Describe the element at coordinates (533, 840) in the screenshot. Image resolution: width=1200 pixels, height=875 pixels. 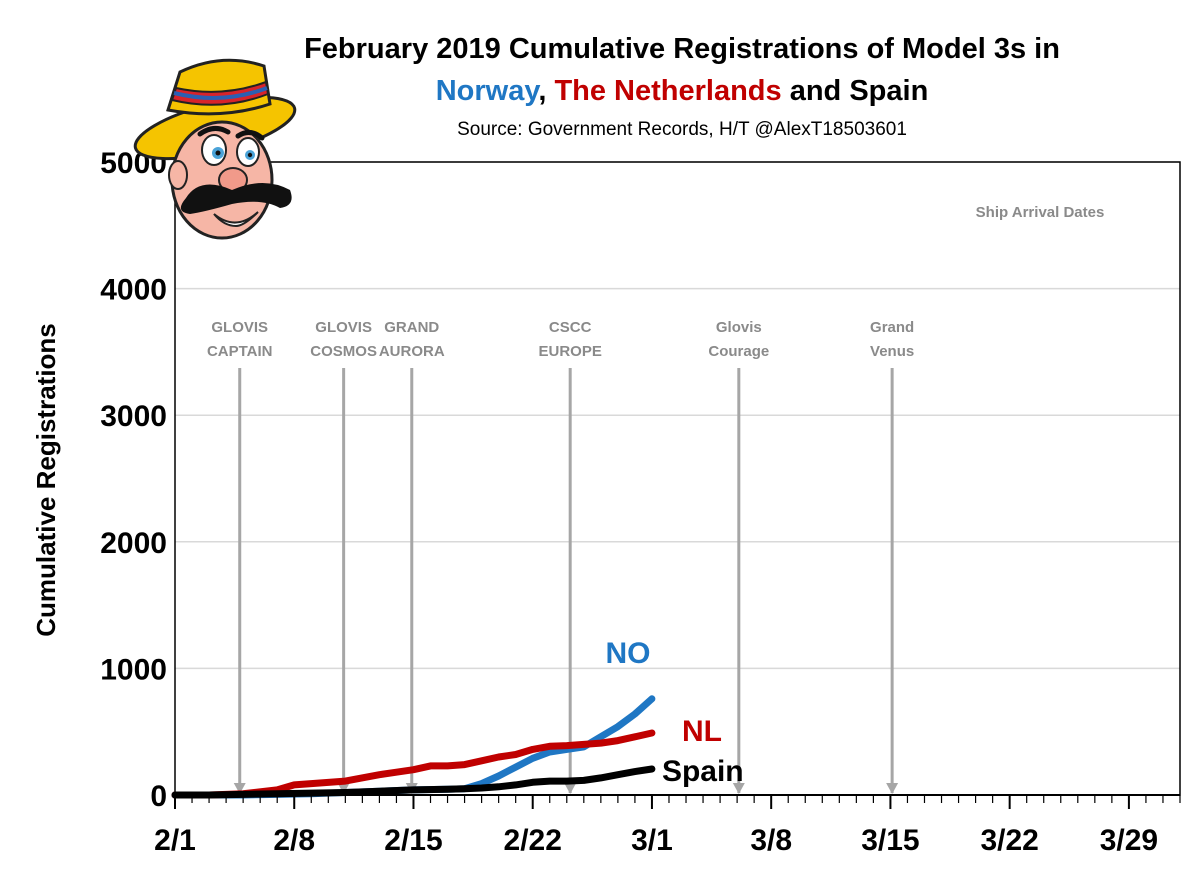
I see `x-tick-label-2-22: 2/22` at that location.